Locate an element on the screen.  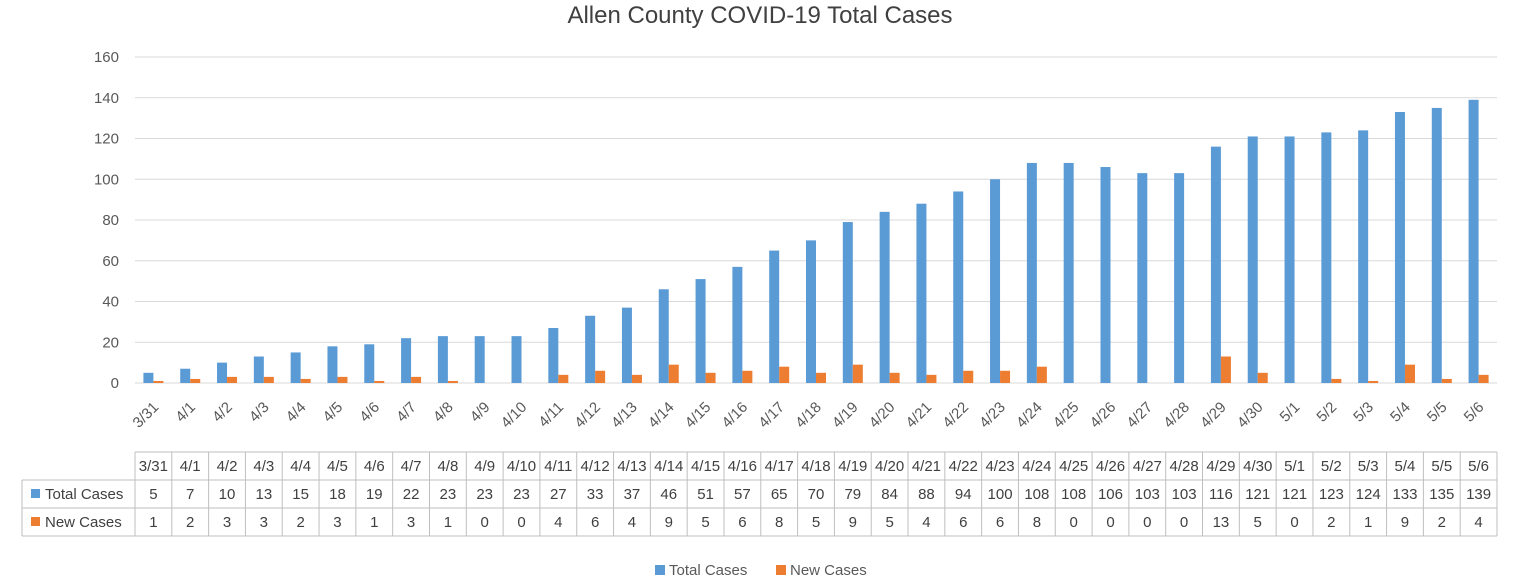
x-tick-label: 4/25 is located at coordinates (1066, 415).